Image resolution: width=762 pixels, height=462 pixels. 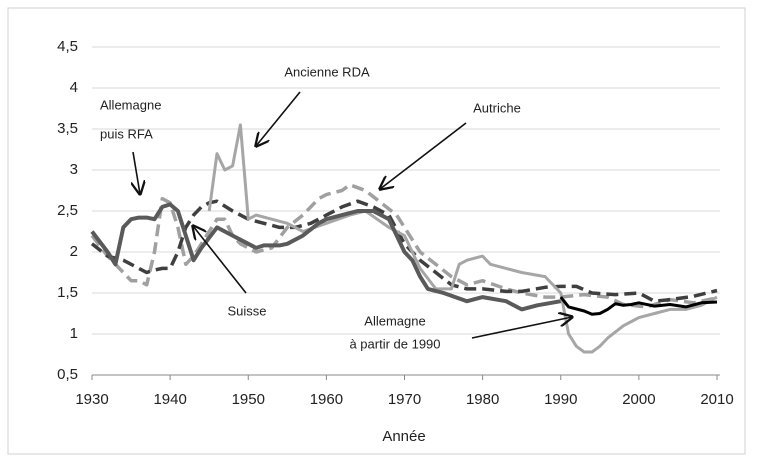 I want to click on y-tick-label: 3, so click(x=74, y=169).